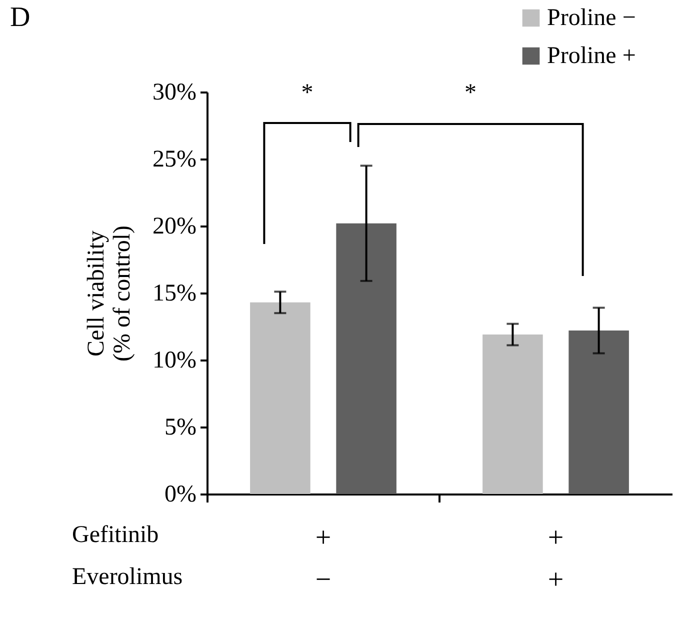 This screenshot has height=626, width=677. I want to click on chart-title: D, so click(20, 18).